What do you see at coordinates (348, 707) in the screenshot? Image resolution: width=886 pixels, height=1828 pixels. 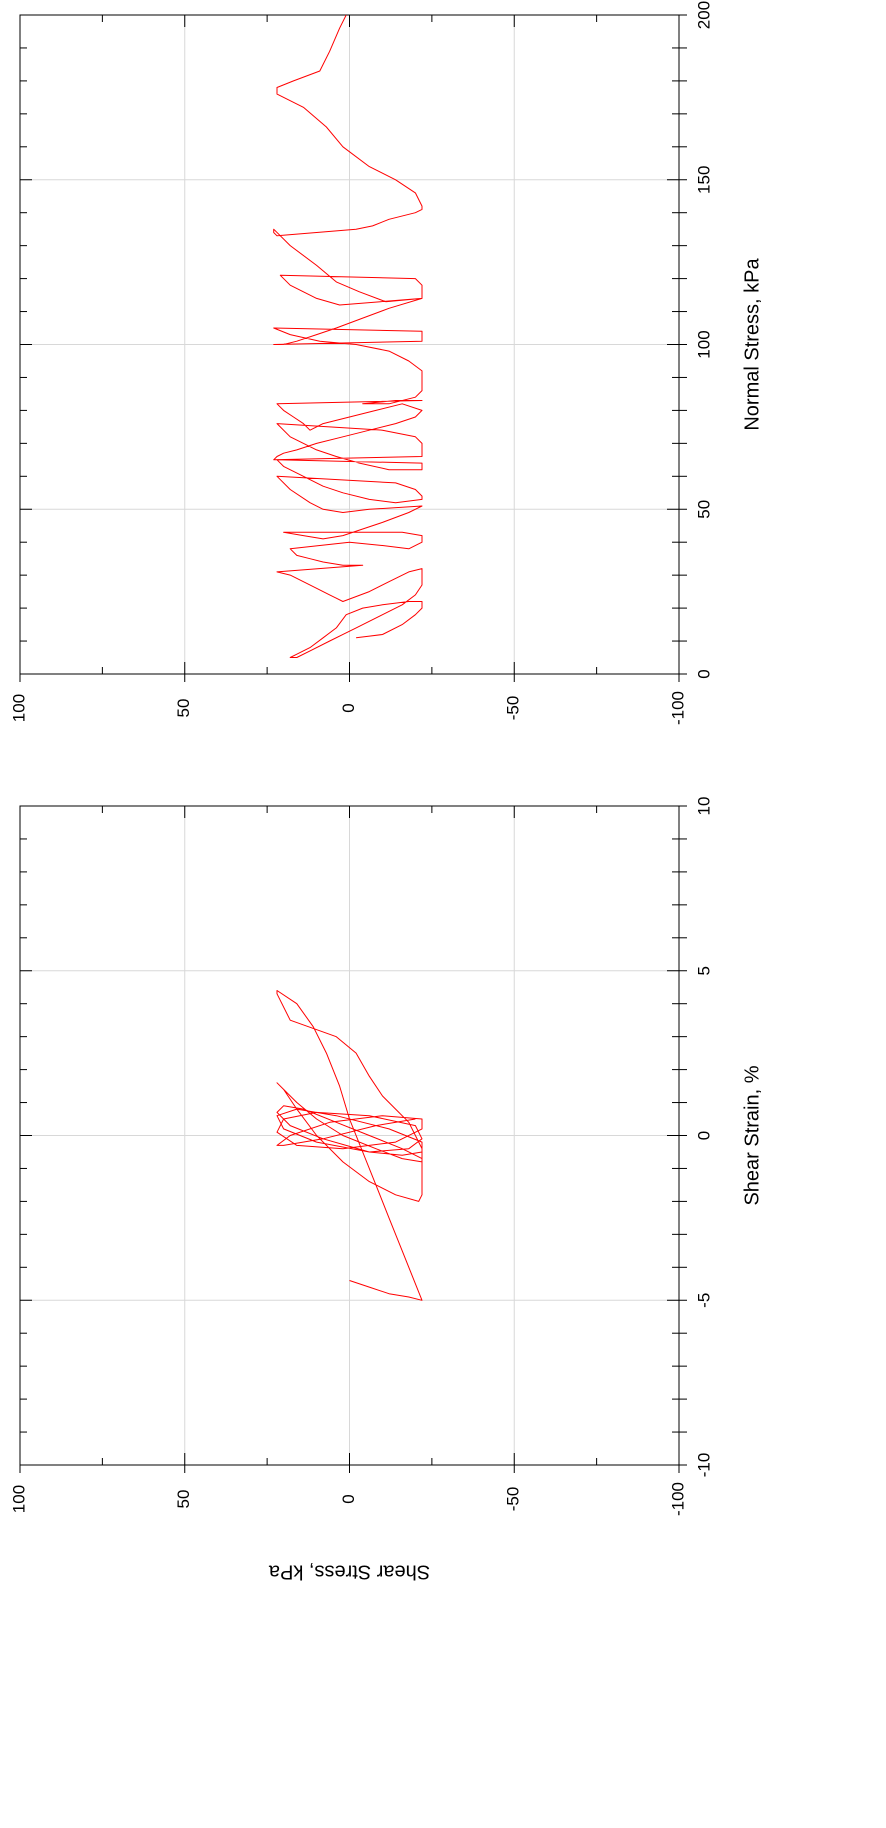 I see `normal-stress-ytick-label: 0` at bounding box center [348, 707].